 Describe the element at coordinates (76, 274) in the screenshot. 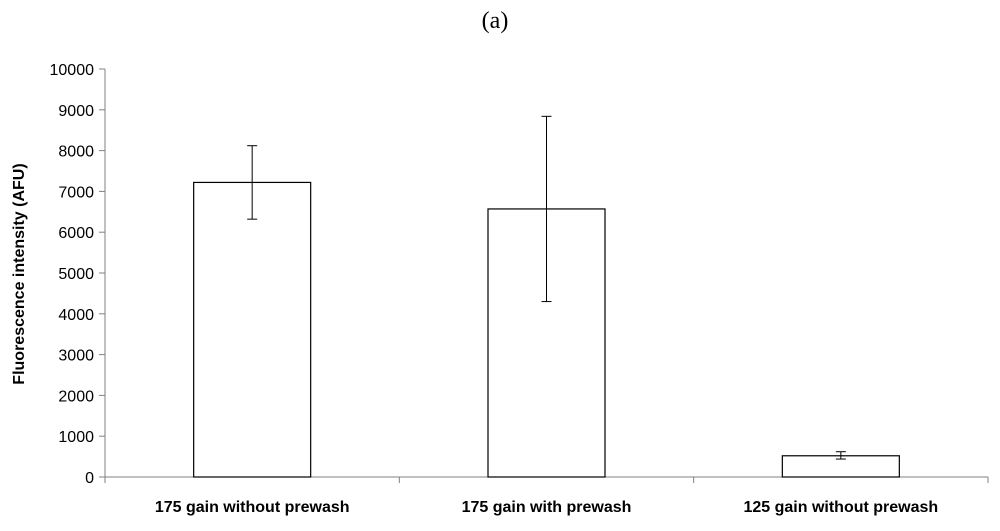

I see `y-tick-label: 5000` at that location.